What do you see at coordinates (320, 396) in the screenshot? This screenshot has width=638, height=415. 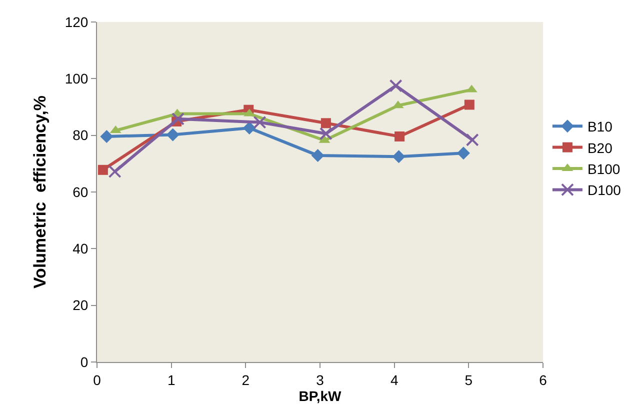 I see `x-axis-title: BP,kW` at bounding box center [320, 396].